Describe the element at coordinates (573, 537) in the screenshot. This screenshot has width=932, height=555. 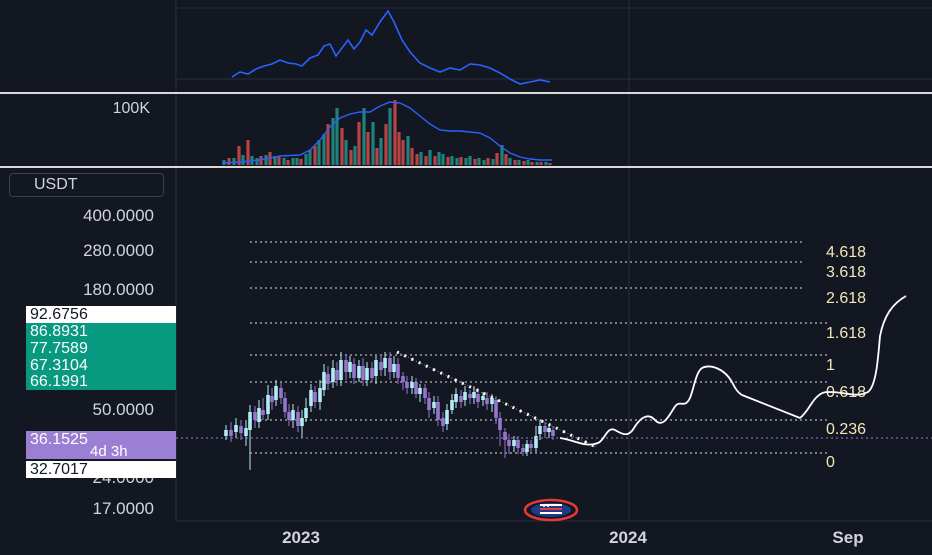
I see `time-axis: 2023 2024 Sep` at that location.